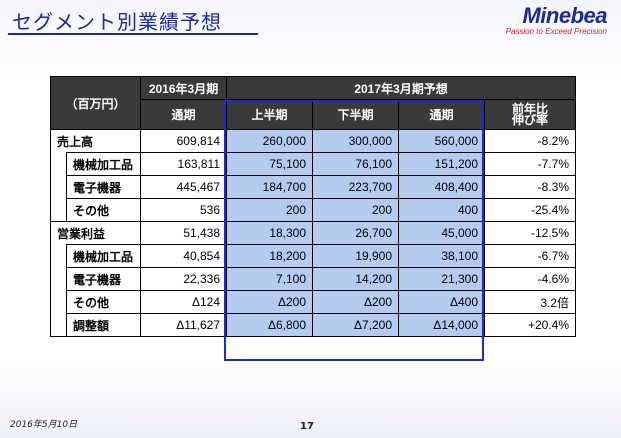  What do you see at coordinates (556, 31) in the screenshot?
I see `logo-tagline: Passion to Exceed Precision` at bounding box center [556, 31].